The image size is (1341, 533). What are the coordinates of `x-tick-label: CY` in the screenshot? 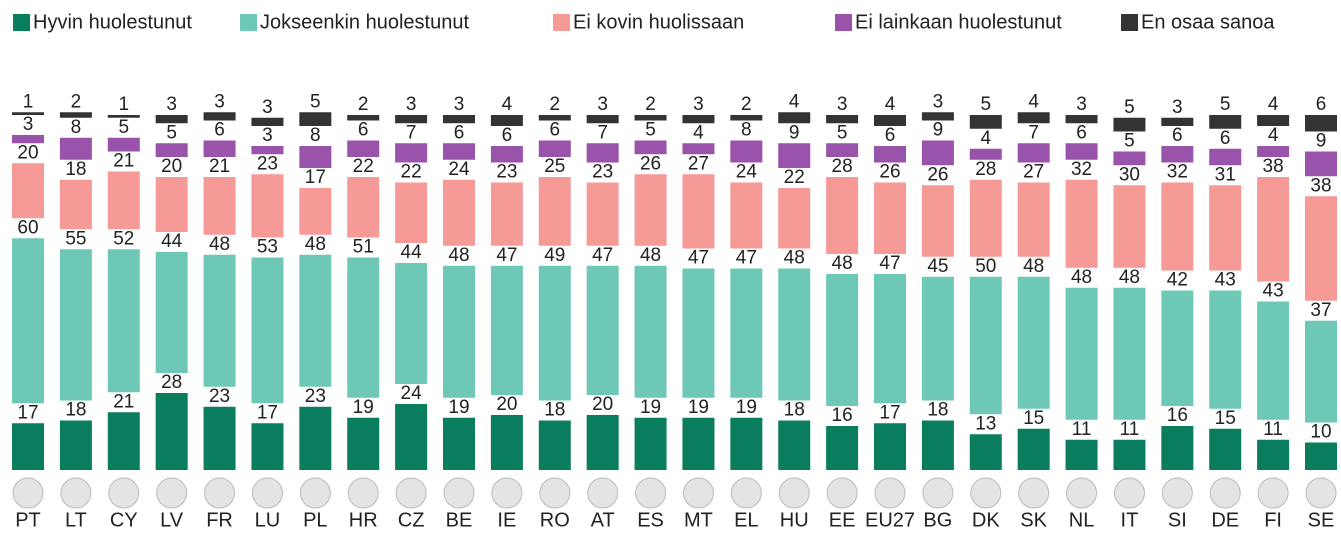 It's located at (124, 520).